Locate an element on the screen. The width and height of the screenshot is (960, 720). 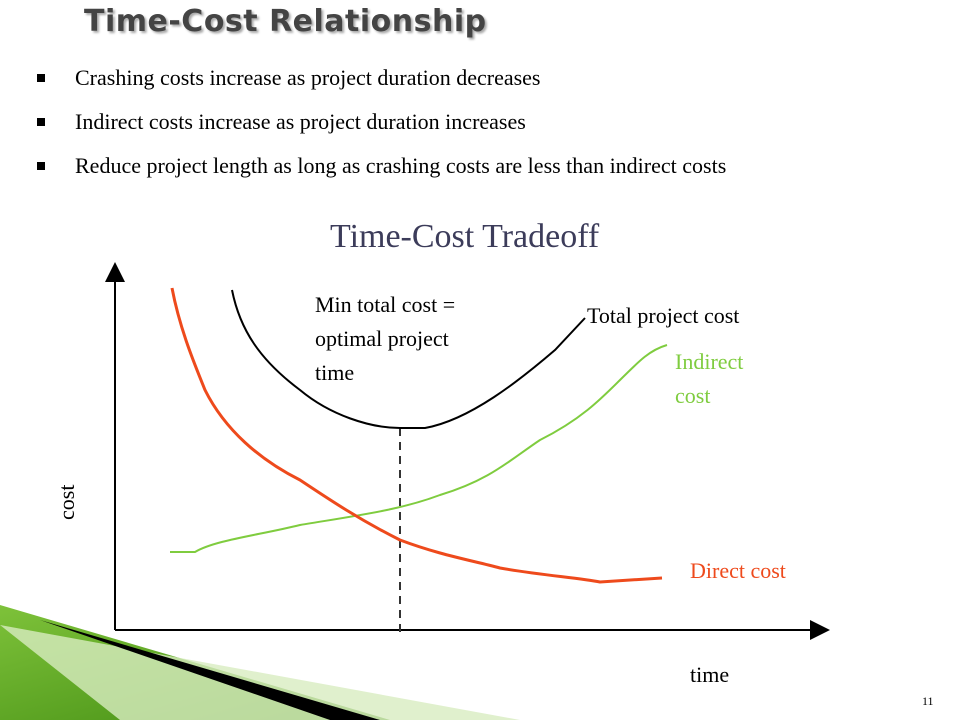
total-label: Total project cost is located at coordinates (663, 315).